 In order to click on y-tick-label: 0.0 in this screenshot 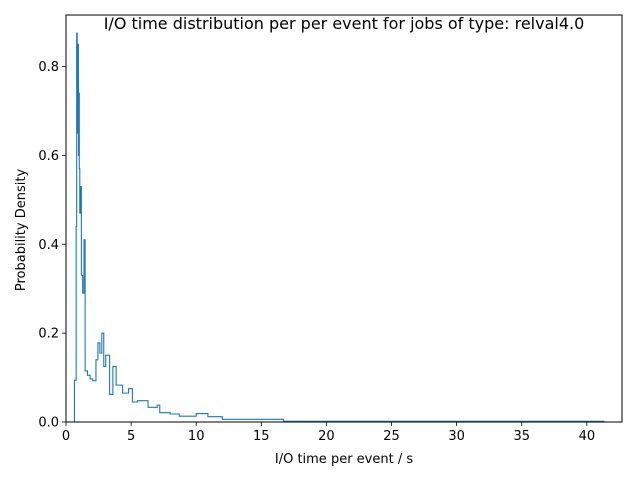, I will do `click(48, 423)`.